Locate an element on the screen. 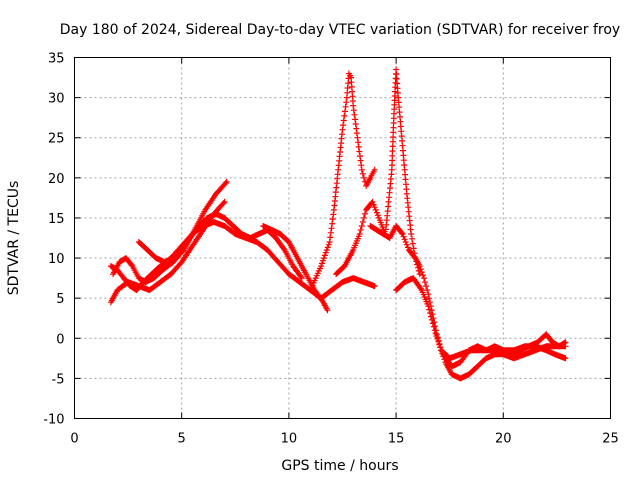 This screenshot has height=480, width=640. y-tick-label: 5 is located at coordinates (60, 299).